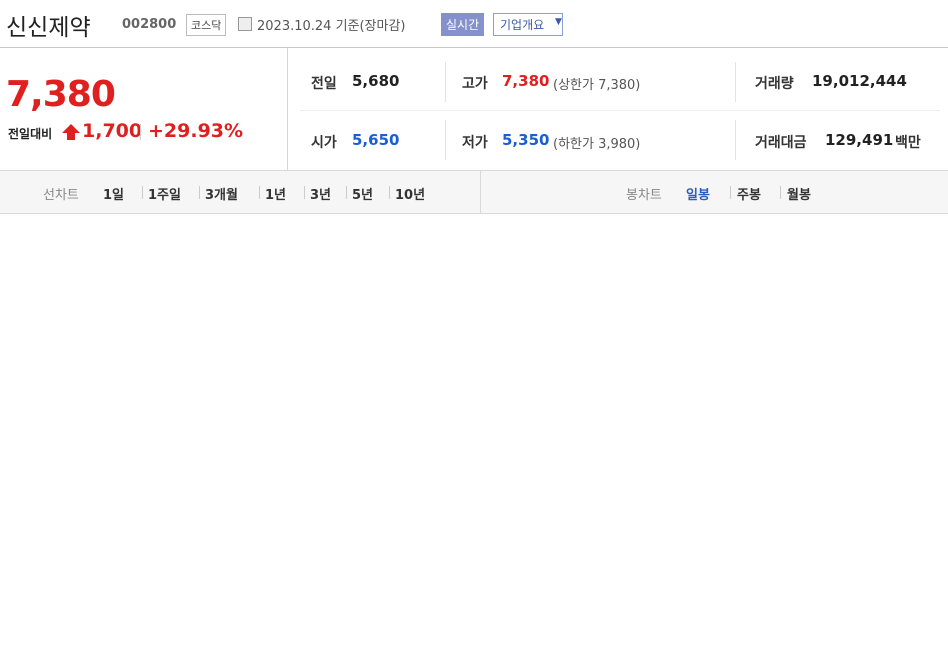  What do you see at coordinates (475, 84) in the screenshot?
I see `stat-label: 고가` at bounding box center [475, 84].